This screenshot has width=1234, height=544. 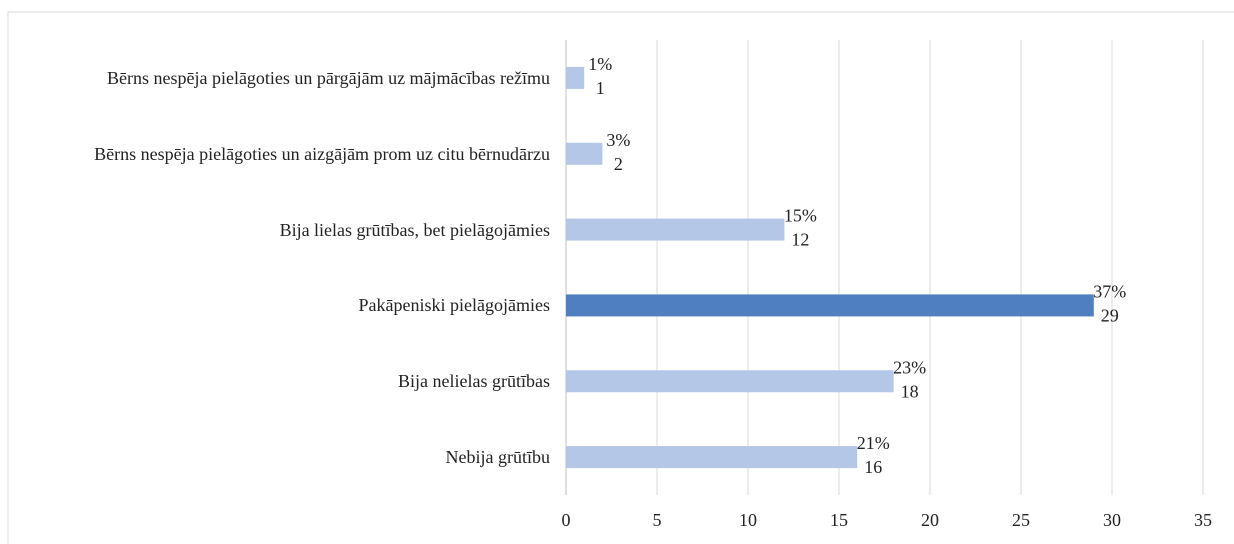 What do you see at coordinates (1112, 520) in the screenshot?
I see `x-tick-label: 30` at bounding box center [1112, 520].